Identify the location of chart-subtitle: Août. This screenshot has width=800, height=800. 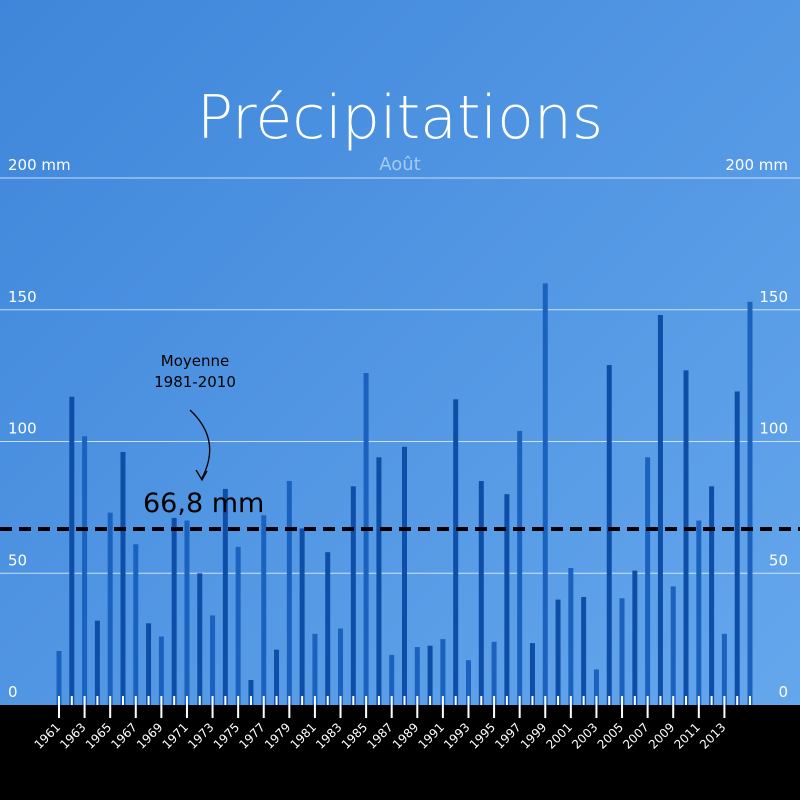
(399, 164).